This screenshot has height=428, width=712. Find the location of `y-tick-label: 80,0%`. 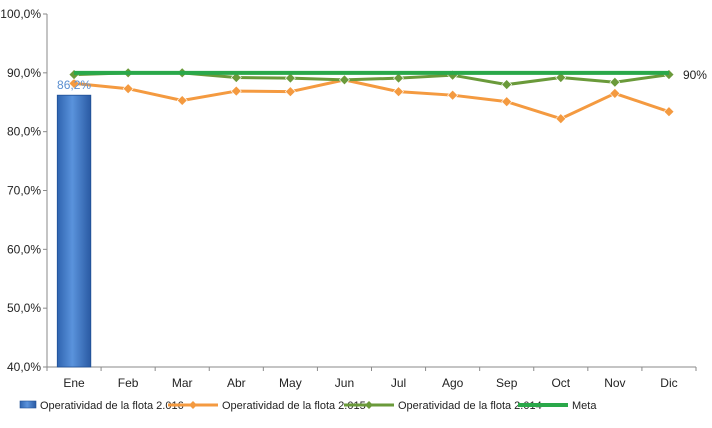

y-tick-label: 80,0% is located at coordinates (24, 132).